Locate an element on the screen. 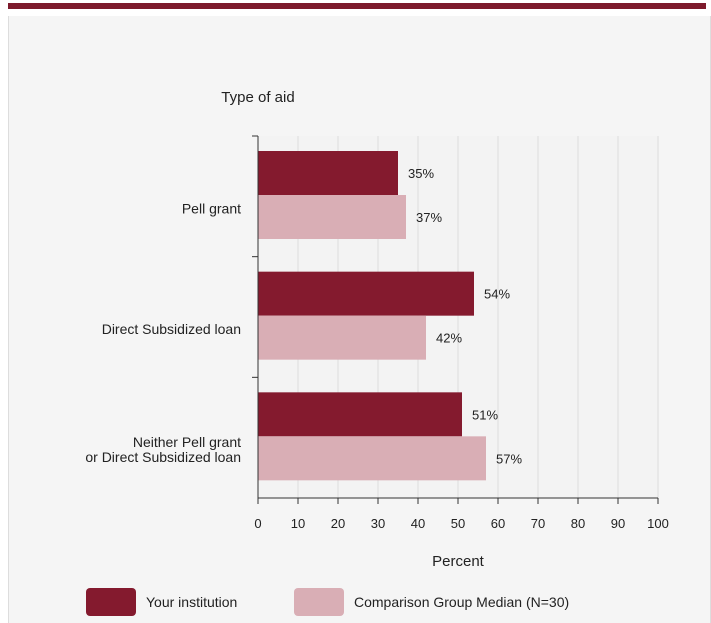 The width and height of the screenshot is (711, 623). accent-bar is located at coordinates (357, 6).